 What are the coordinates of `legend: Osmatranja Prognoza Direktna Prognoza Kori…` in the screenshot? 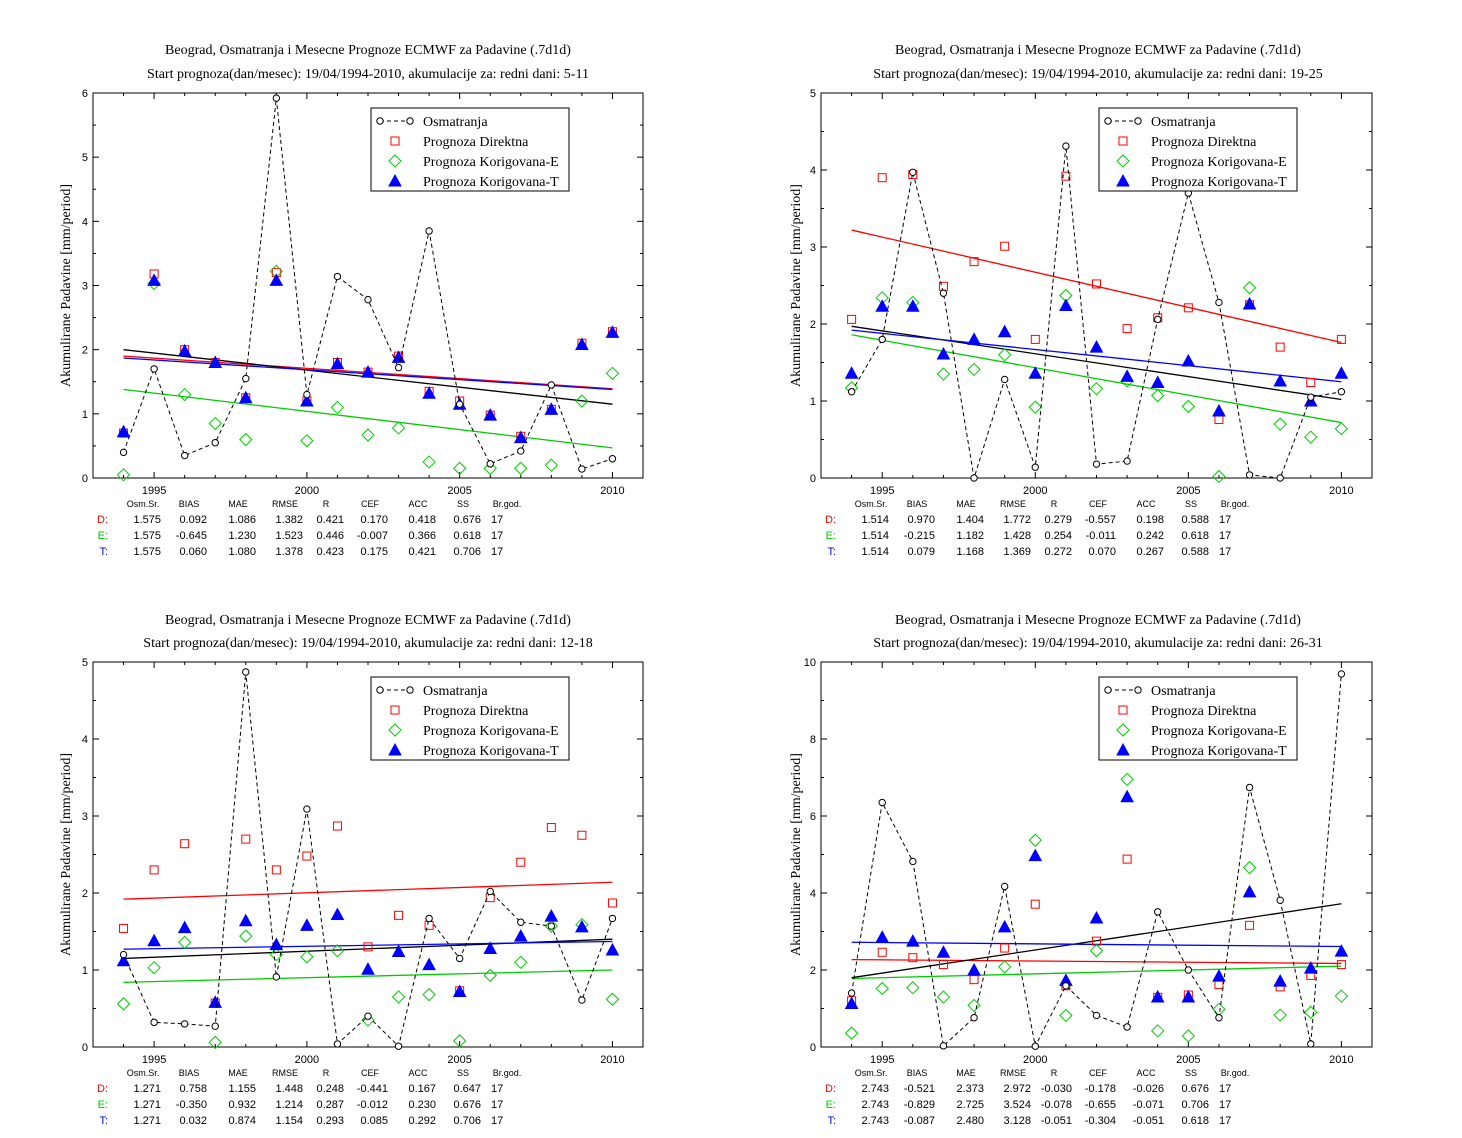 It's located at (470, 718).